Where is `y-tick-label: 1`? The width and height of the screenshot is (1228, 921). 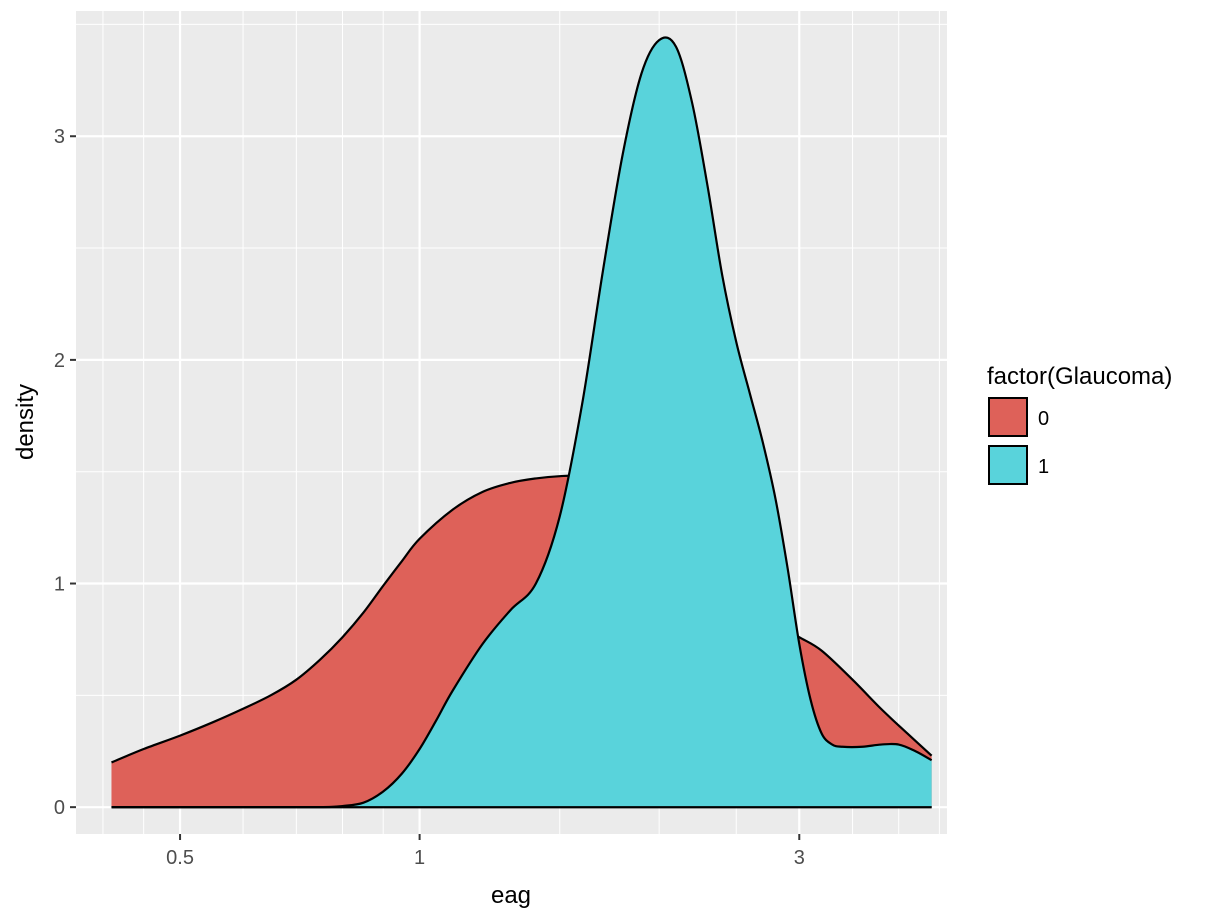 y-tick-label: 1 is located at coordinates (59, 585).